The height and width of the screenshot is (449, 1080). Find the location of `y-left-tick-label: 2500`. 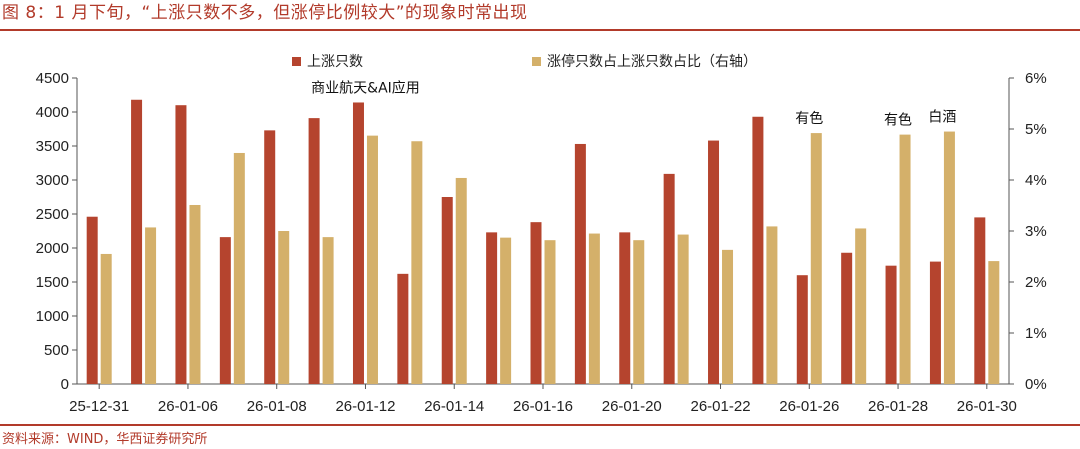

y-left-tick-label: 2500 is located at coordinates (52, 214).